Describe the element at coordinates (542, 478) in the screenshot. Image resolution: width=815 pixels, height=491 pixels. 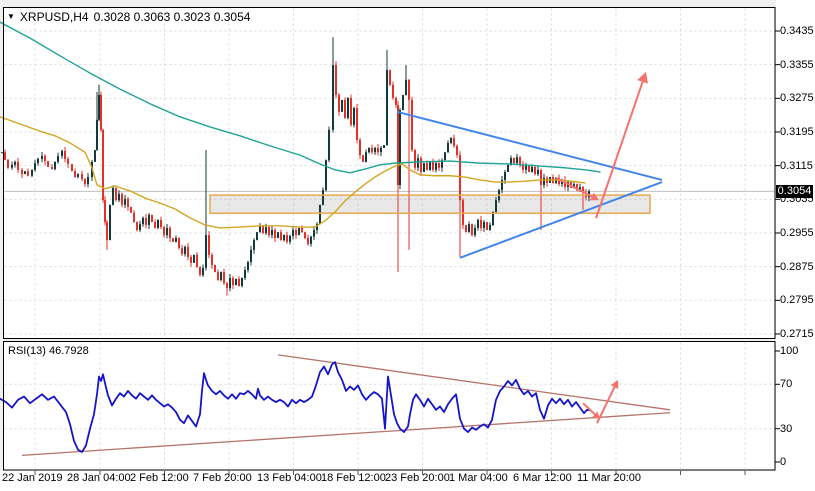
I see `time-axis-label: 6 Mar 12:00` at that location.